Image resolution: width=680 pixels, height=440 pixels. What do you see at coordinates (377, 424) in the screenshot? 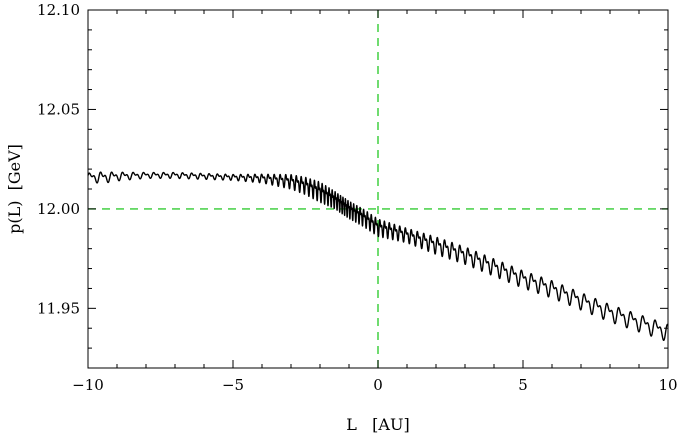
I see `x-axis-label: L [AU]` at bounding box center [377, 424].